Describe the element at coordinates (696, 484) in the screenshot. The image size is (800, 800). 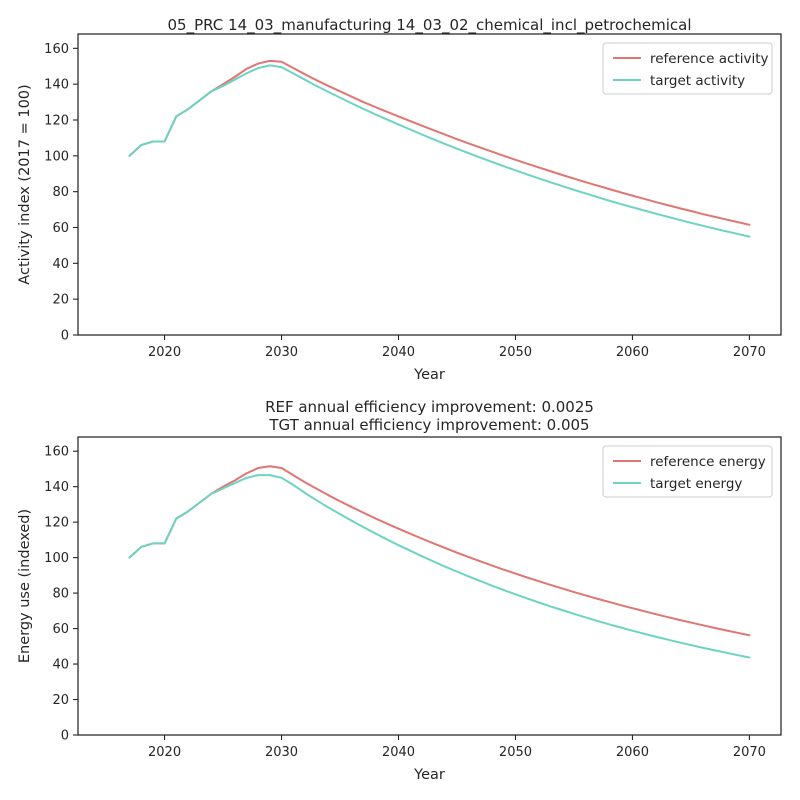
I see `bottom-legend-label: target energy` at that location.